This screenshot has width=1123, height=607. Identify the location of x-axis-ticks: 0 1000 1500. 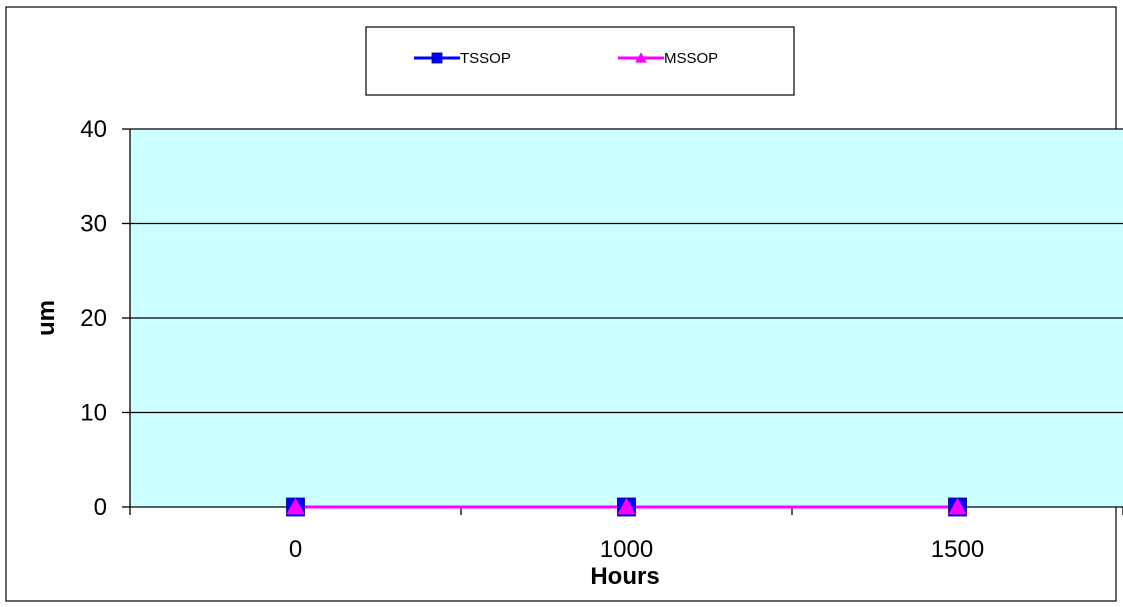
(626, 535).